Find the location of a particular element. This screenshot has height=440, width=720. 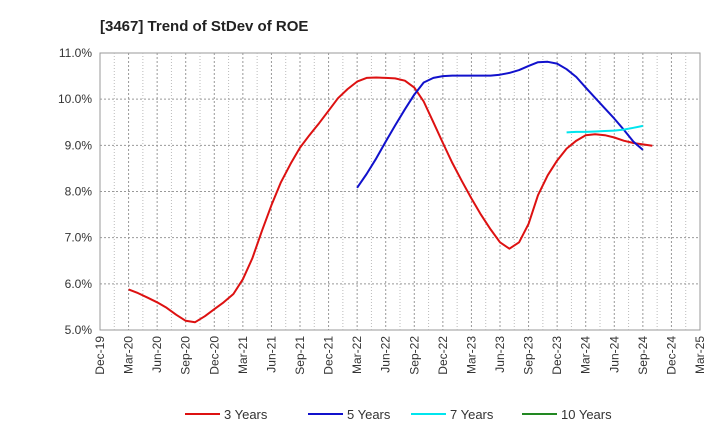

y-tick-label: 10.0% is located at coordinates (75, 99).